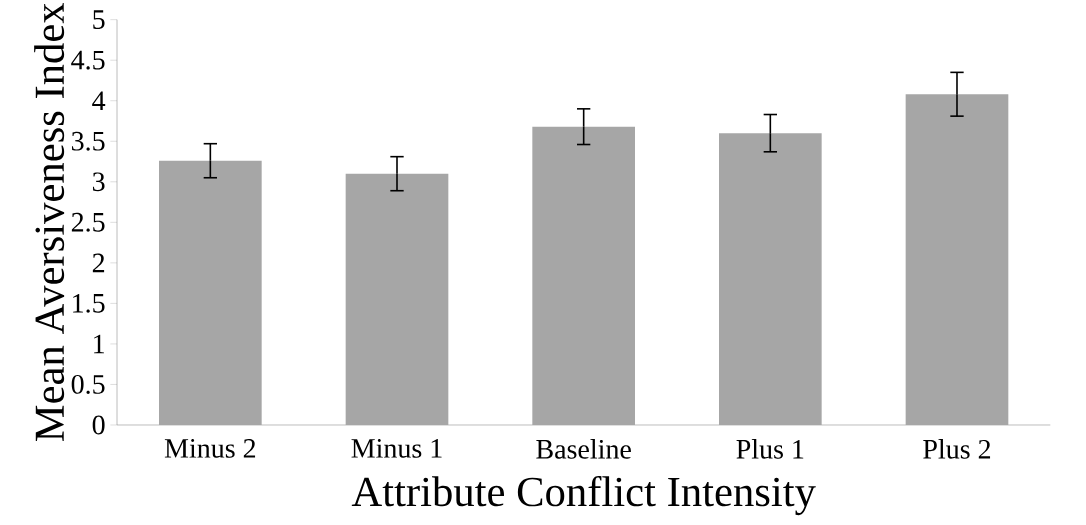  Describe the element at coordinates (98, 425) in the screenshot. I see `y-tick-label: 0` at that location.